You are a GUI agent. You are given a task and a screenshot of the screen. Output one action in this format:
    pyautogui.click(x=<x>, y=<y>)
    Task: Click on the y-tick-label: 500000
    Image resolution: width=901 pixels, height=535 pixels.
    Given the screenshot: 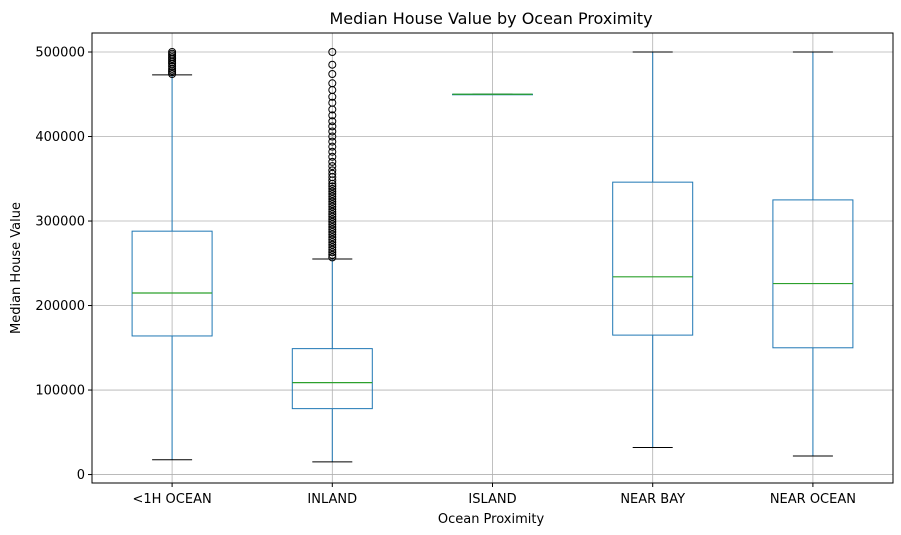 What is the action you would take?
    pyautogui.click(x=60, y=53)
    